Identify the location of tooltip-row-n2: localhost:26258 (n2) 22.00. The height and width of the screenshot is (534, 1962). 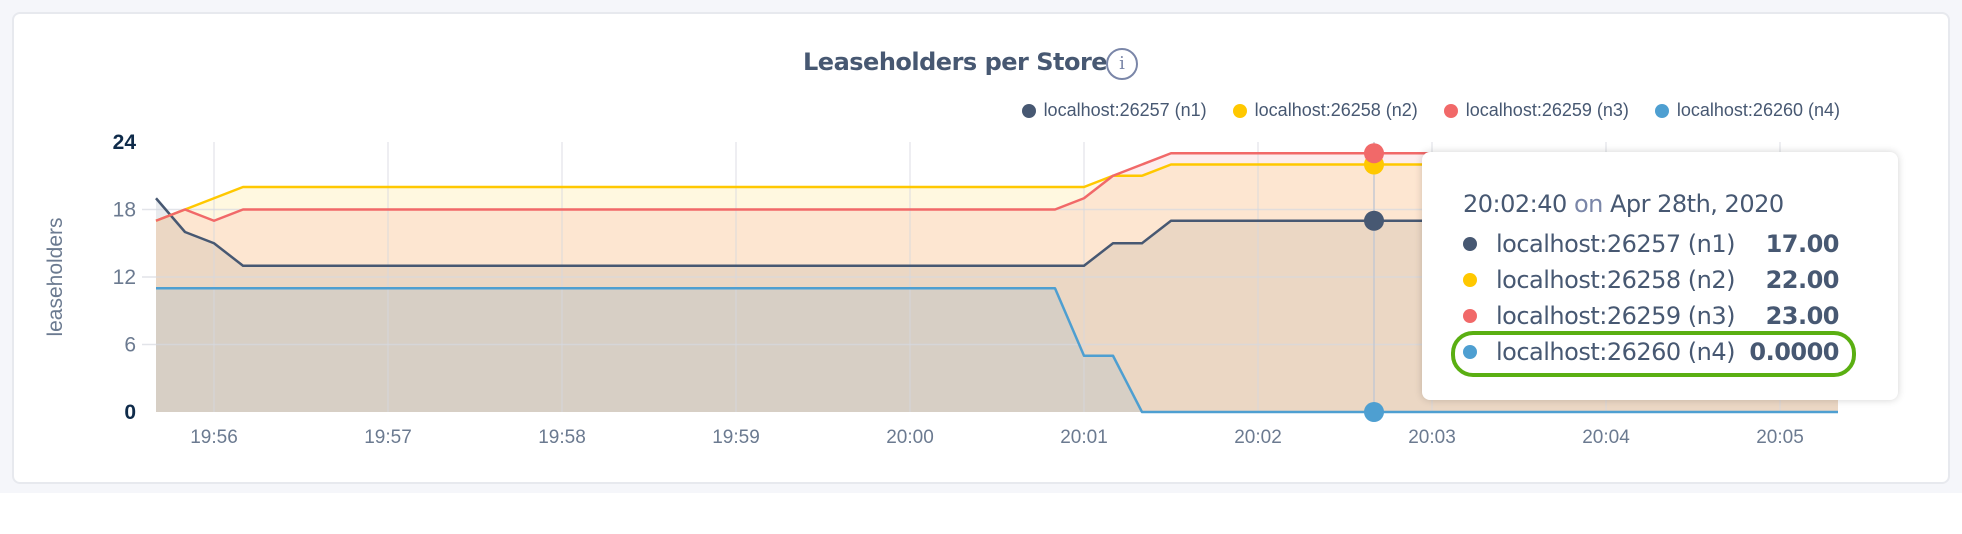
(1651, 280).